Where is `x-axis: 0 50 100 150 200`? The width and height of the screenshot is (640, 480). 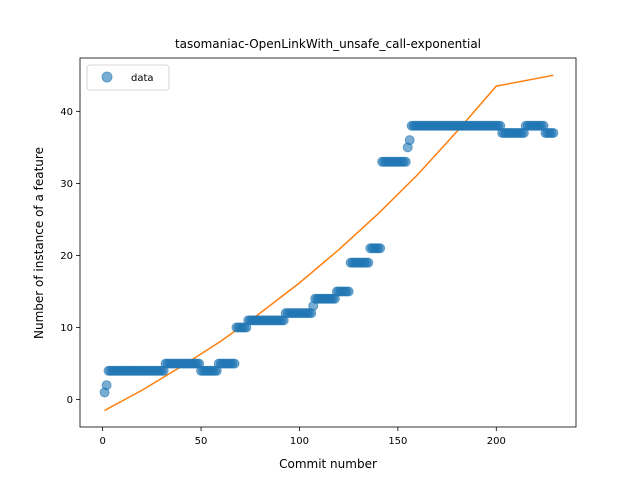 x-axis: 0 50 100 150 200 is located at coordinates (302, 437).